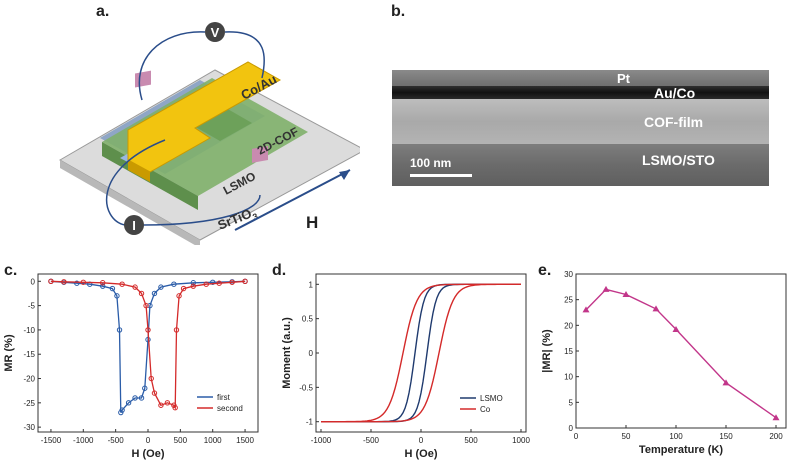 The image size is (799, 469). I want to click on tem-lsmo-layer, so click(580, 165).